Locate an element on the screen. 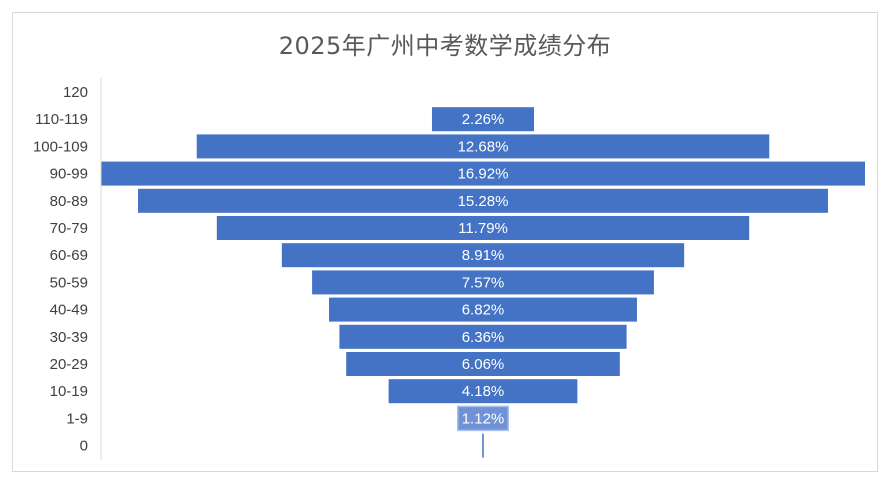  data-label: 2.26% is located at coordinates (483, 119).